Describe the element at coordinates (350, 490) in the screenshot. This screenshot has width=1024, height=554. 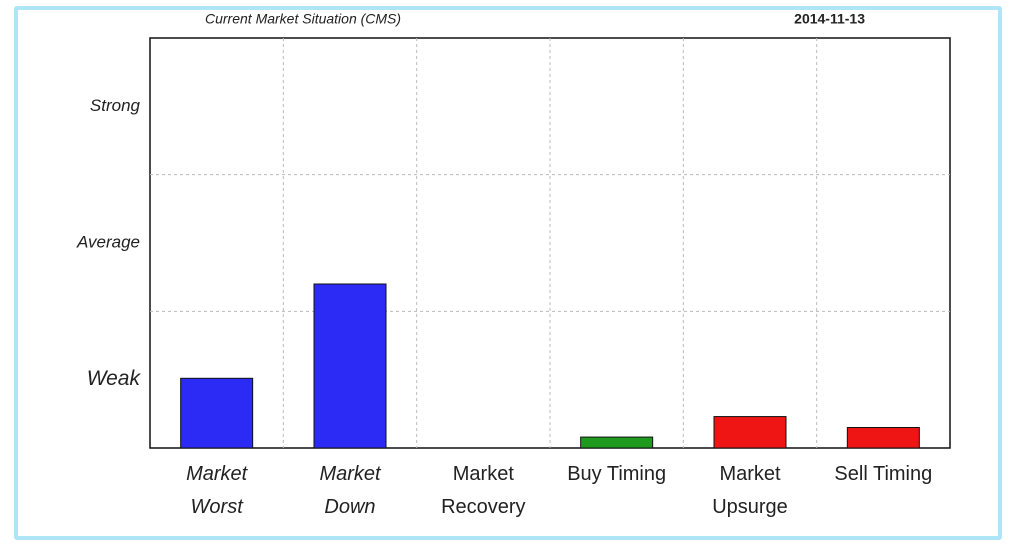
I see `x-tick-label: Market Down` at that location.